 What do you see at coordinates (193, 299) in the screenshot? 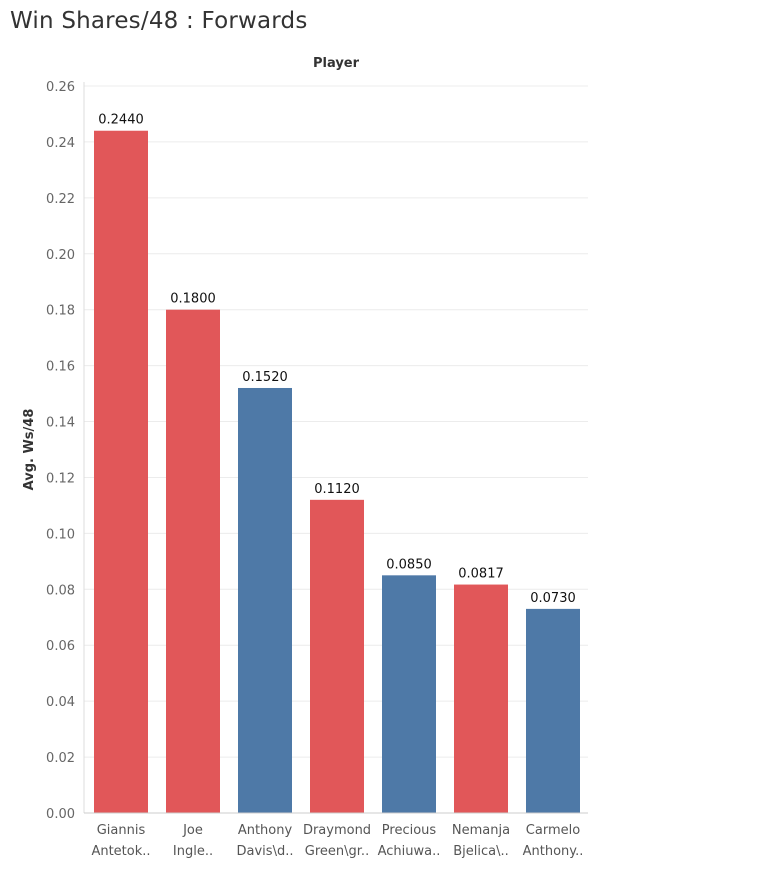
I see `data-label: 0.1800` at bounding box center [193, 299].